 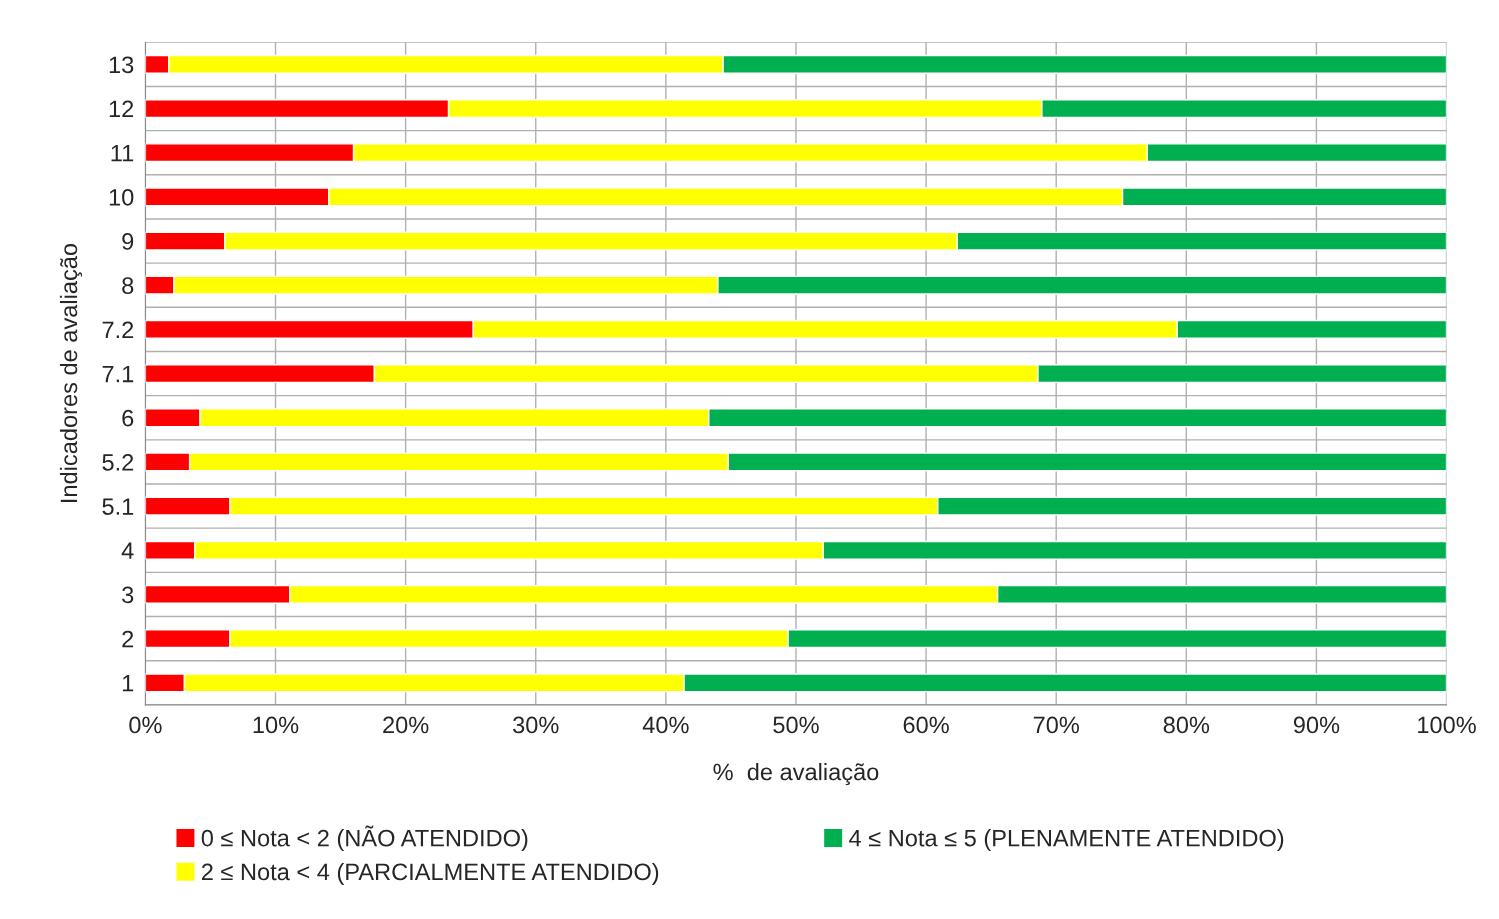 What do you see at coordinates (128, 595) in the screenshot?
I see `y-tick-label: 3` at bounding box center [128, 595].